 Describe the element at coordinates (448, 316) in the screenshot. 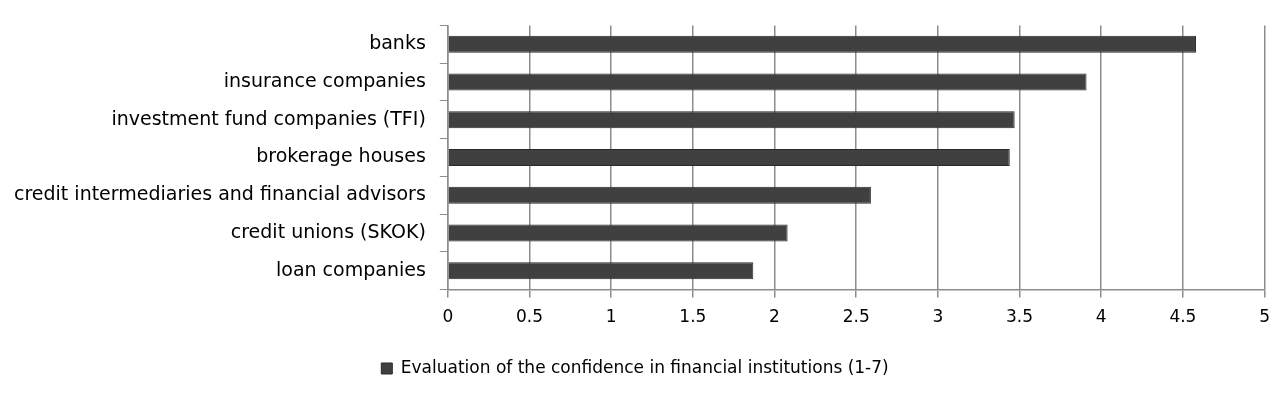

I see `x-tick-label: 0` at that location.